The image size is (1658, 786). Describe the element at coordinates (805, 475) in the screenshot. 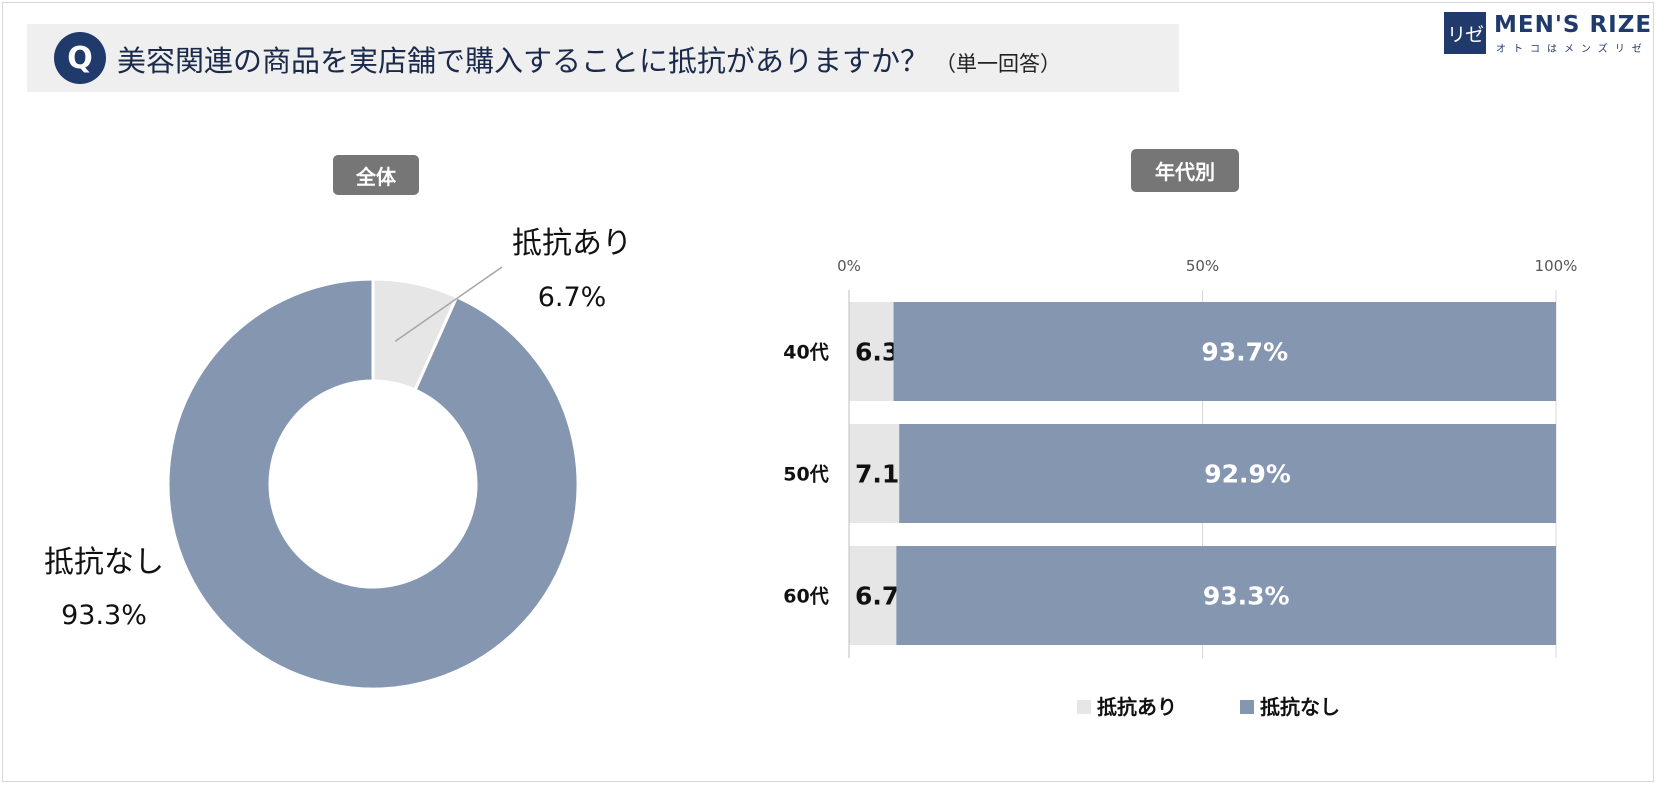

I see `bar-category-label: 50代` at that location.